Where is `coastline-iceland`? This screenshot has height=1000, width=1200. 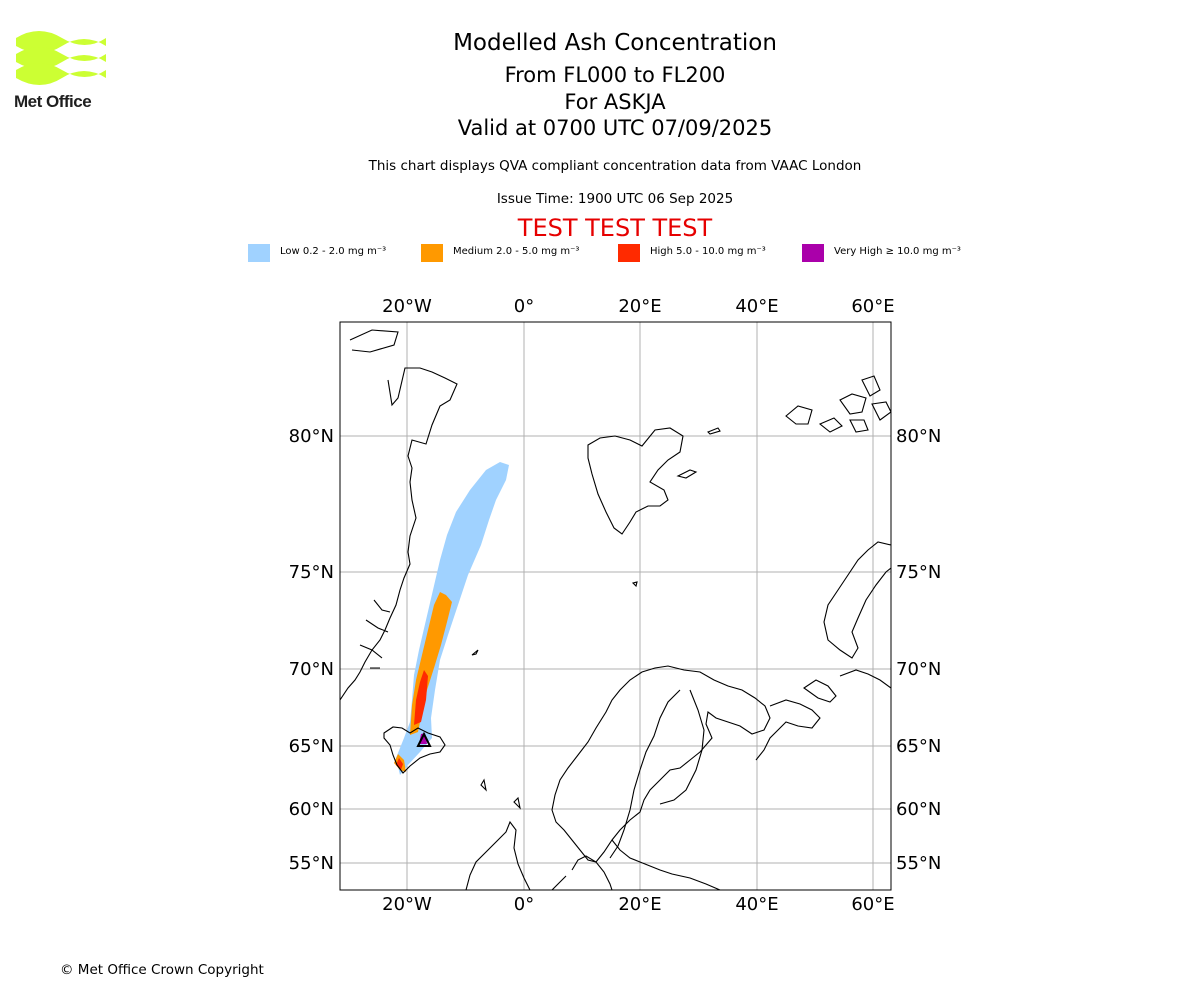 coastline-iceland is located at coordinates (414, 750).